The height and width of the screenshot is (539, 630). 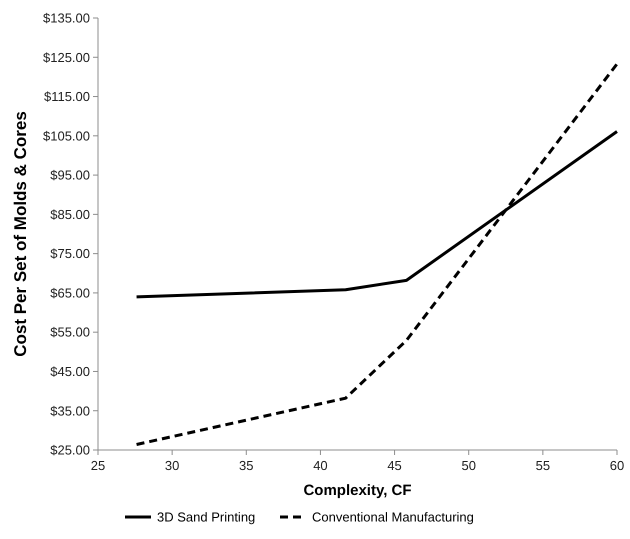 I want to click on y-tick-label: $135.00, so click(x=66, y=18).